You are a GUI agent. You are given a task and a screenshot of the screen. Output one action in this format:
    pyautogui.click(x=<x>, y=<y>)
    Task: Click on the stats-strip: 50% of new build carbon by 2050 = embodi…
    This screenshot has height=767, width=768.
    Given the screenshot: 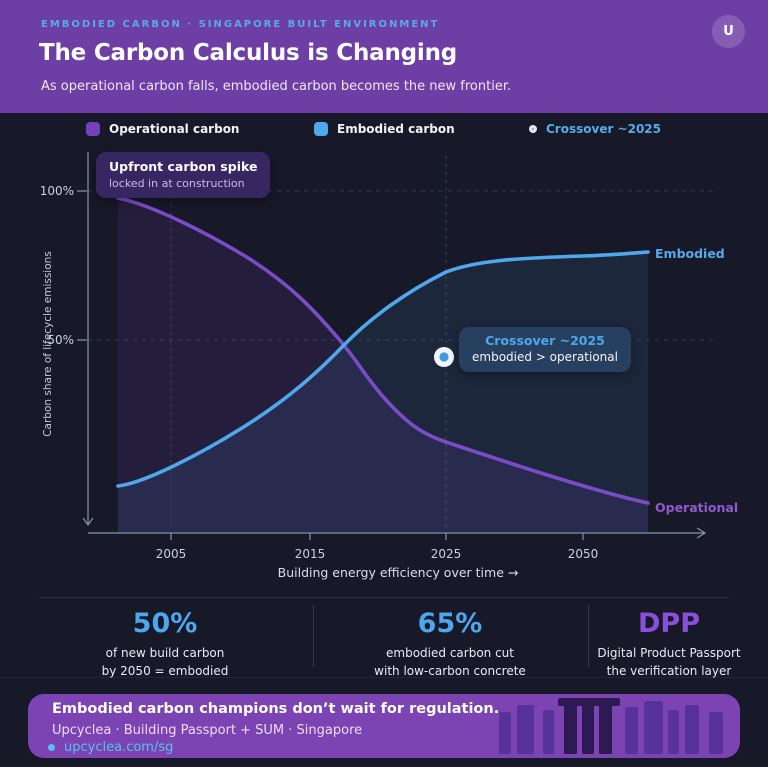 What is the action you would take?
    pyautogui.click(x=384, y=638)
    